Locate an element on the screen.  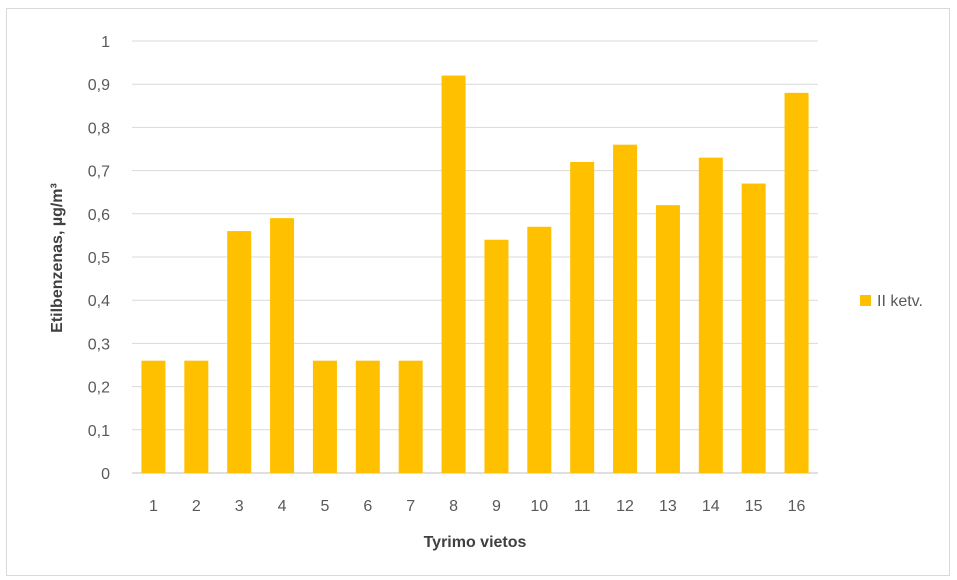
x-tick-label: 3 is located at coordinates (239, 506).